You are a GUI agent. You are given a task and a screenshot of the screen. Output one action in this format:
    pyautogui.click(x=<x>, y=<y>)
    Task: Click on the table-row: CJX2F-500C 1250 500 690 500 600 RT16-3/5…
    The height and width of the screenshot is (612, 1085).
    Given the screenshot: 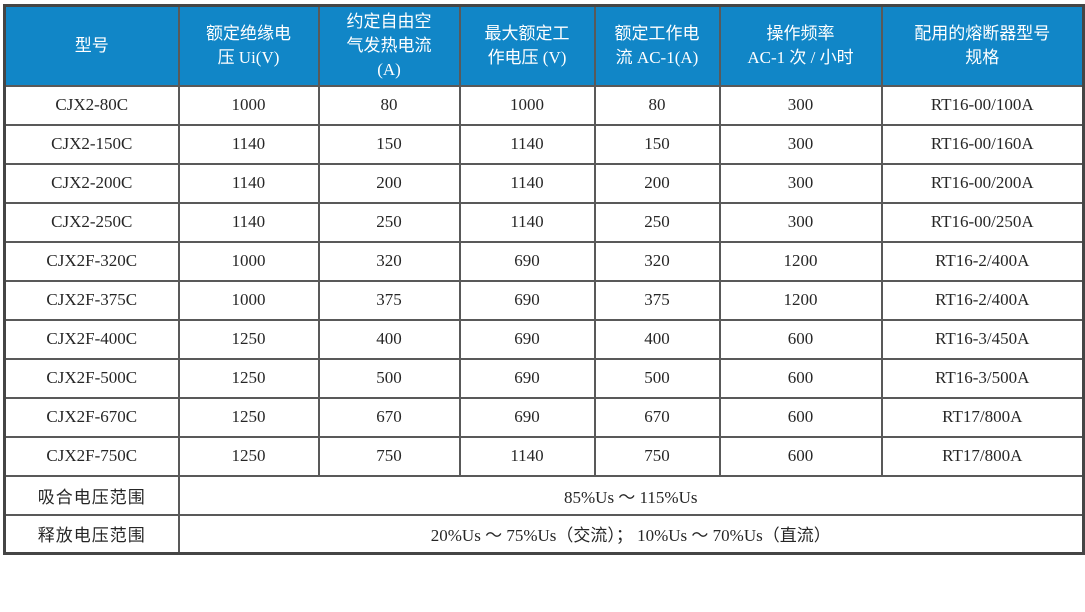 What is the action you would take?
    pyautogui.click(x=544, y=378)
    